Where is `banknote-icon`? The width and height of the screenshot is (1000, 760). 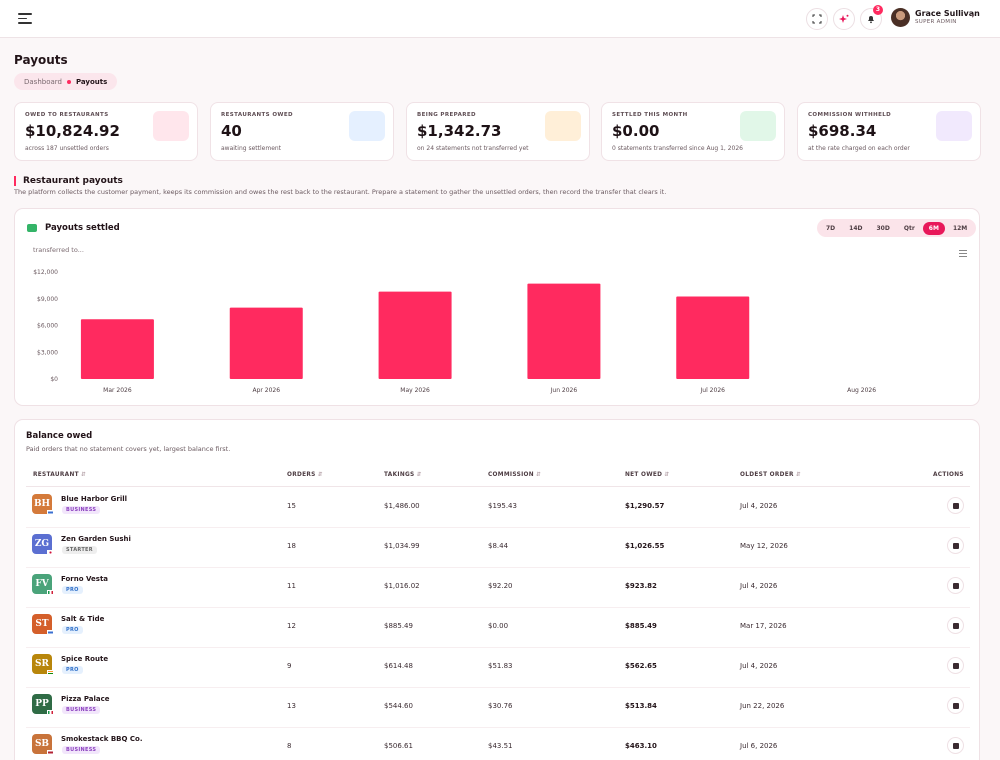 banknote-icon is located at coordinates (758, 126).